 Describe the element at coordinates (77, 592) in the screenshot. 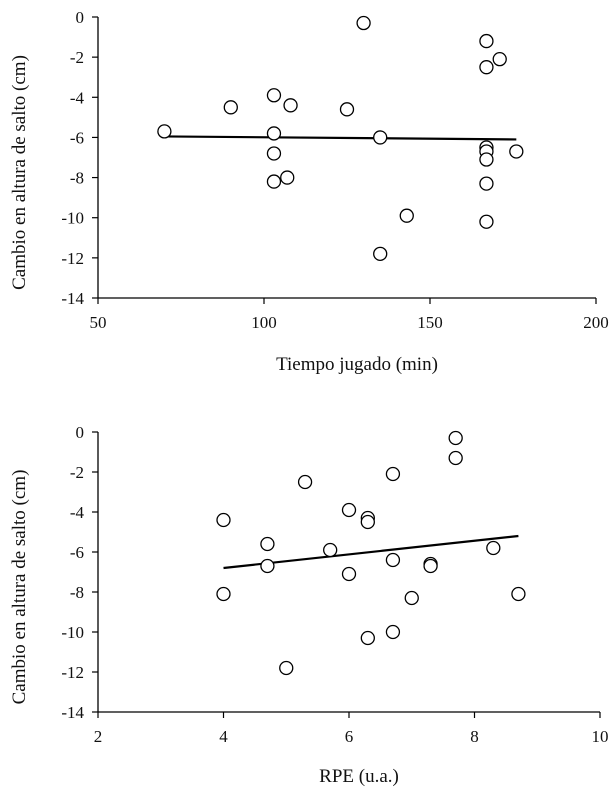

I see `chart2-y-tick-label: -8` at that location.